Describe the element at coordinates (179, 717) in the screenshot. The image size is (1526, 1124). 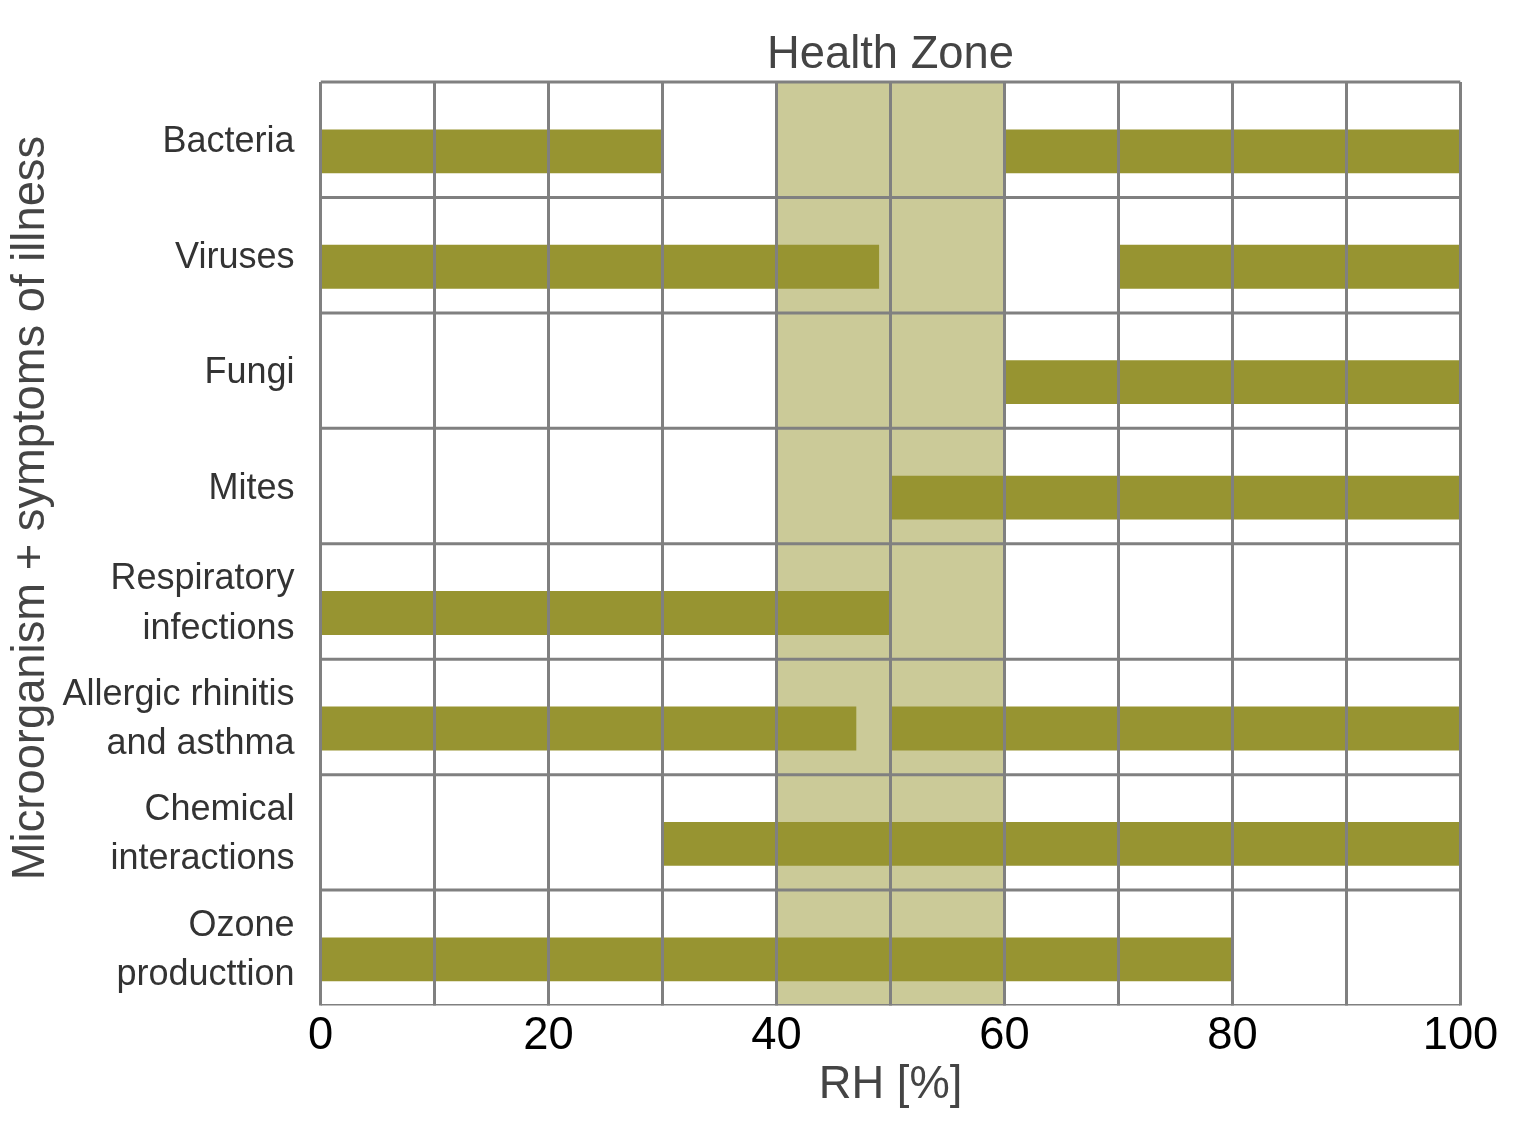
I see `y-tick-label: Allergic rhinitis and asthma` at that location.